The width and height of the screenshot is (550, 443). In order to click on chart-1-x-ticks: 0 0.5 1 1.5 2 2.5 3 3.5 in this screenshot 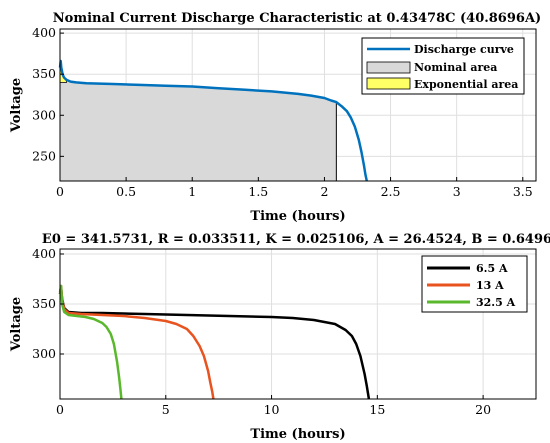, I will do `click(294, 188)`.